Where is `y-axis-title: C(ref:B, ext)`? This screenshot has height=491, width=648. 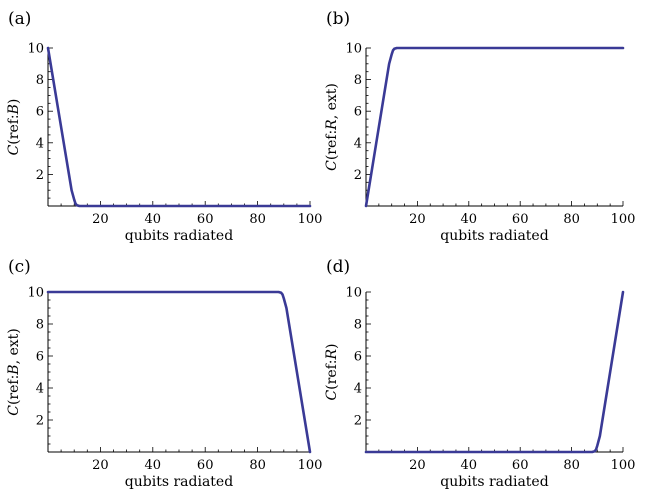 y-axis-title: C(ref:B, ext) is located at coordinates (14, 372).